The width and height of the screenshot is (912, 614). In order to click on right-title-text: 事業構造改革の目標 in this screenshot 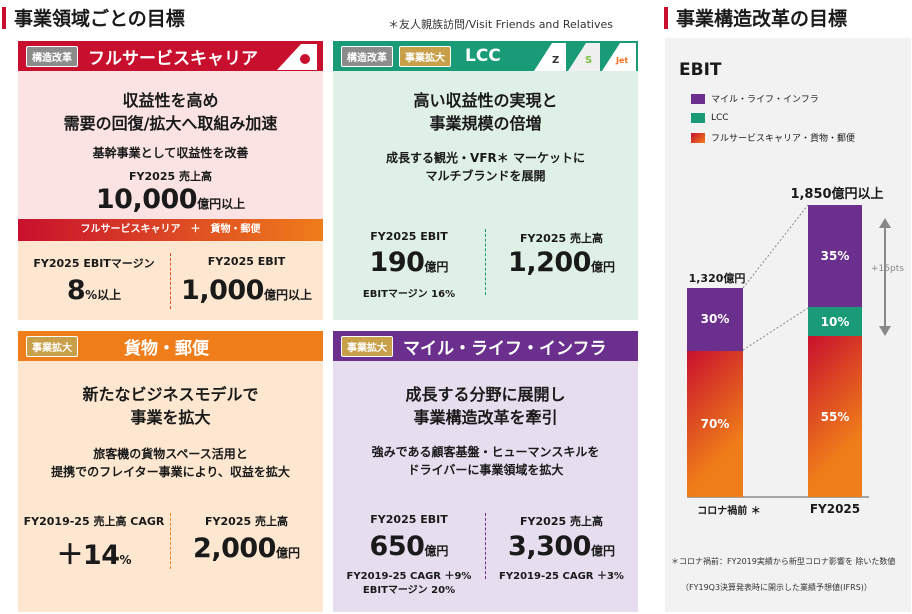, I will do `click(762, 19)`.